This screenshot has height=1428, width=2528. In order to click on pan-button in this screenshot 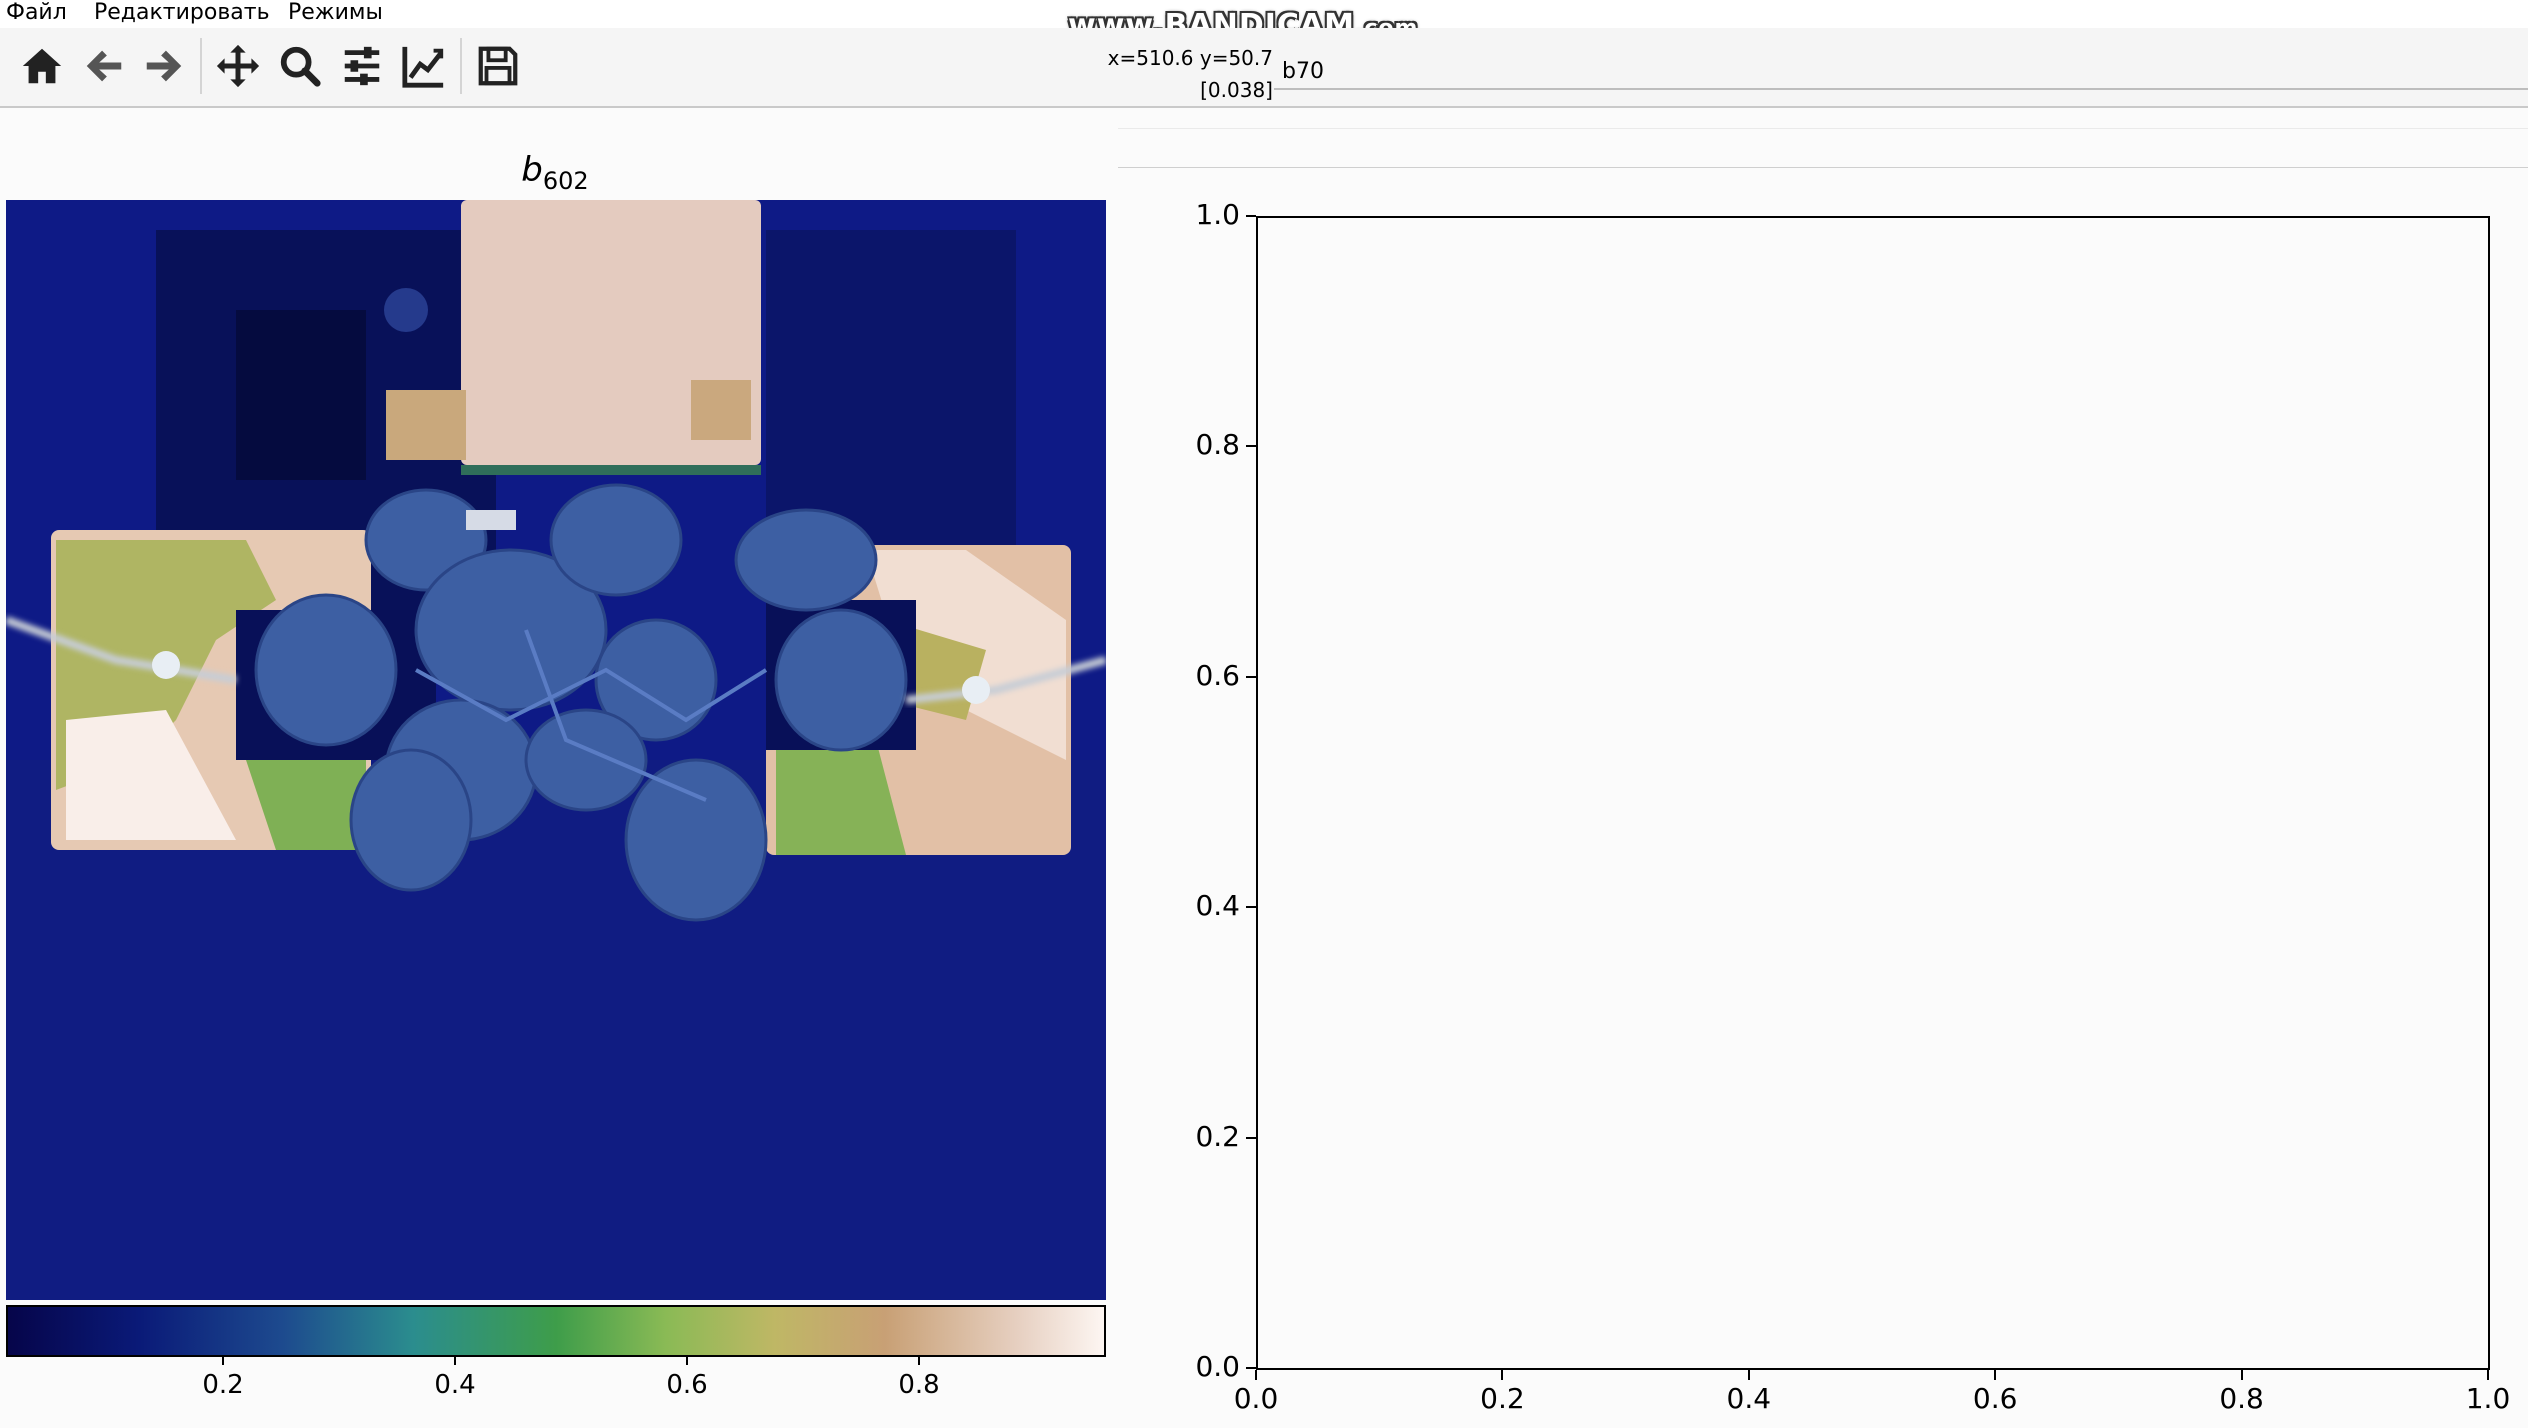, I will do `click(238, 66)`.